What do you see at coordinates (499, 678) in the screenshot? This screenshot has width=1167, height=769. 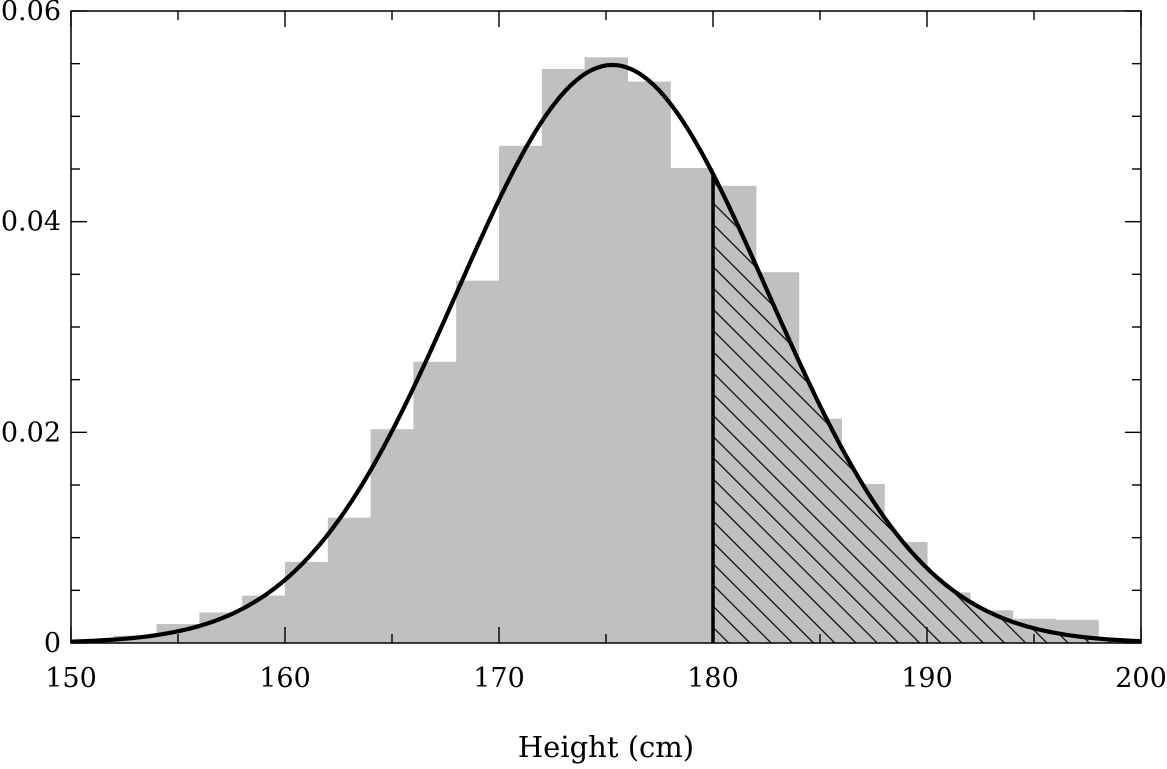 I see `x-tick-label: 170` at bounding box center [499, 678].